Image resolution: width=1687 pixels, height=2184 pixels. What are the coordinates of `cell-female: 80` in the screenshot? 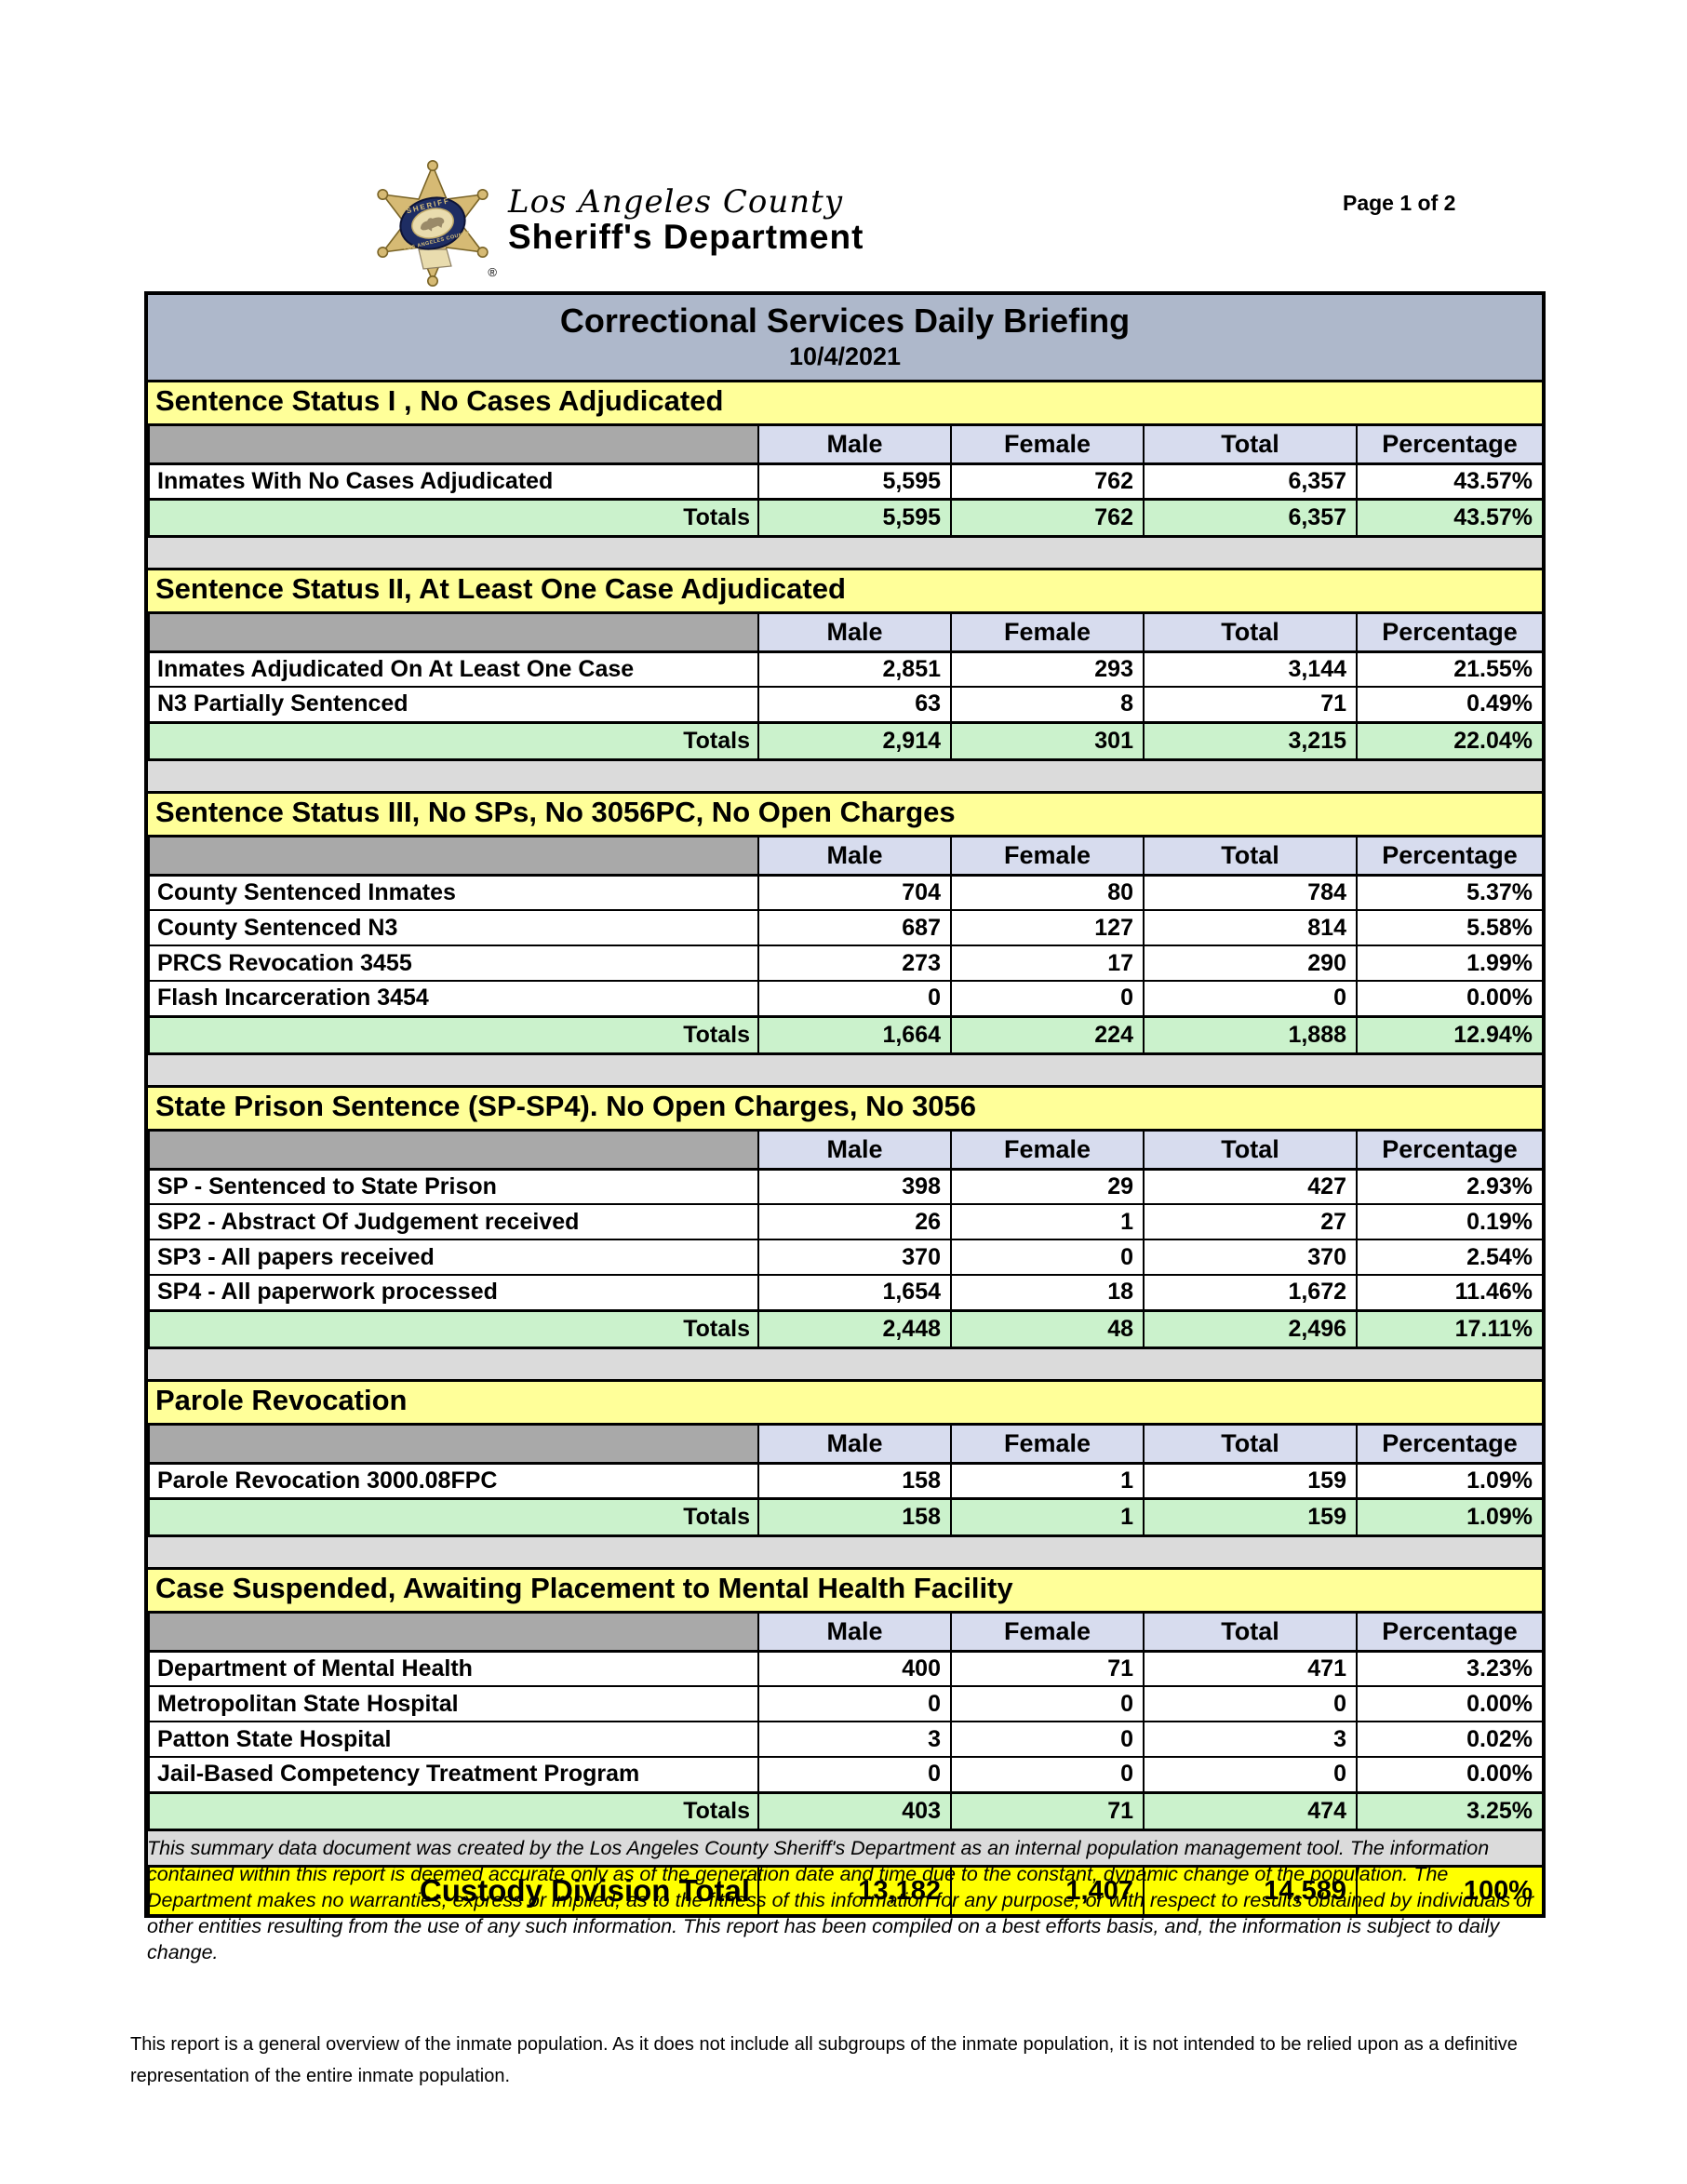 It's located at (1047, 892).